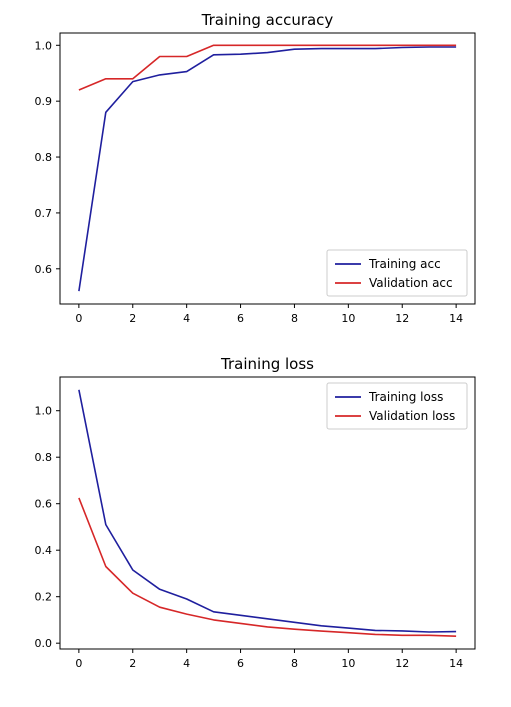 The height and width of the screenshot is (707, 511). Describe the element at coordinates (44, 213) in the screenshot. I see `y-tick-label: 0.7` at that location.